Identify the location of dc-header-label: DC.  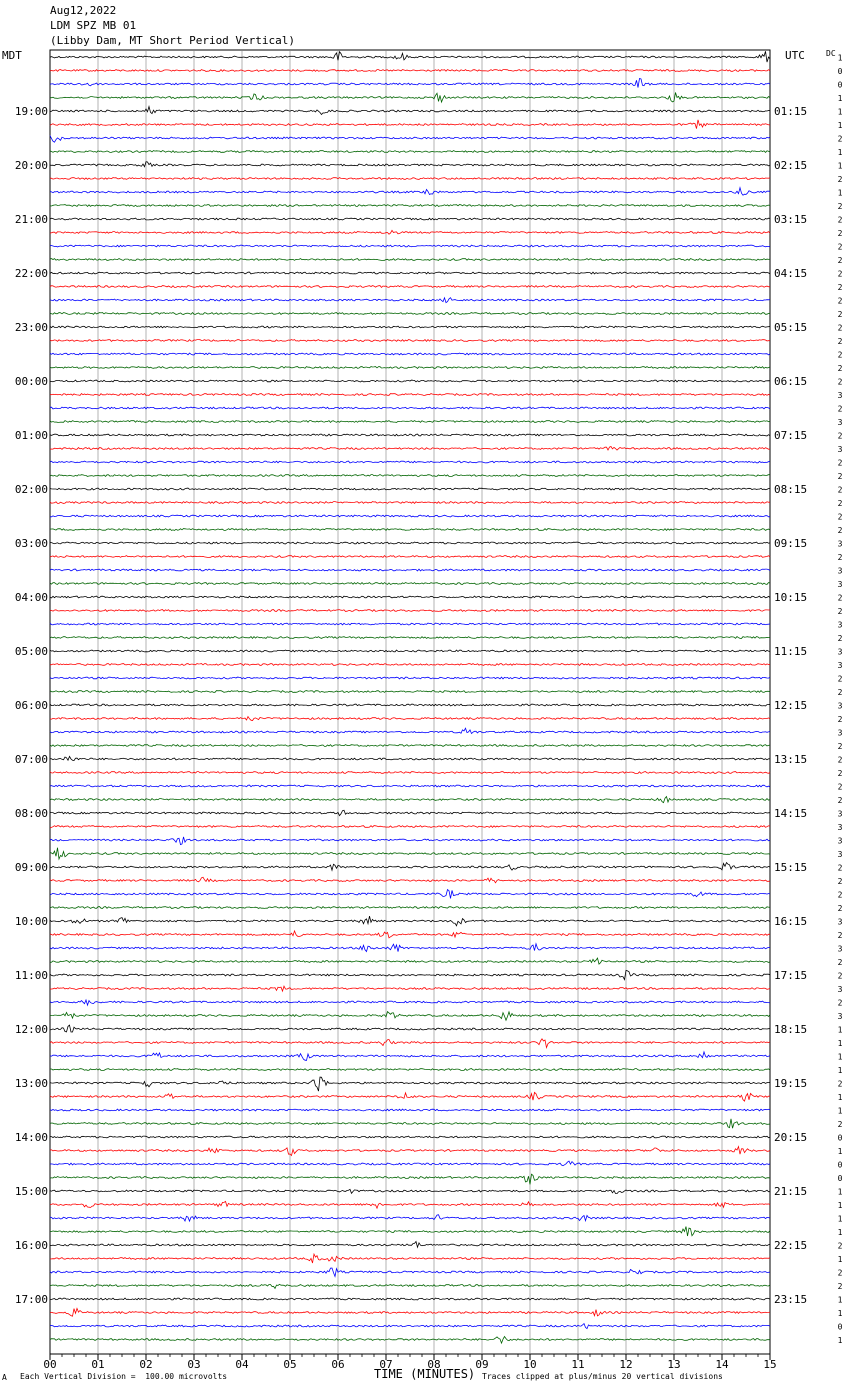
(831, 53).